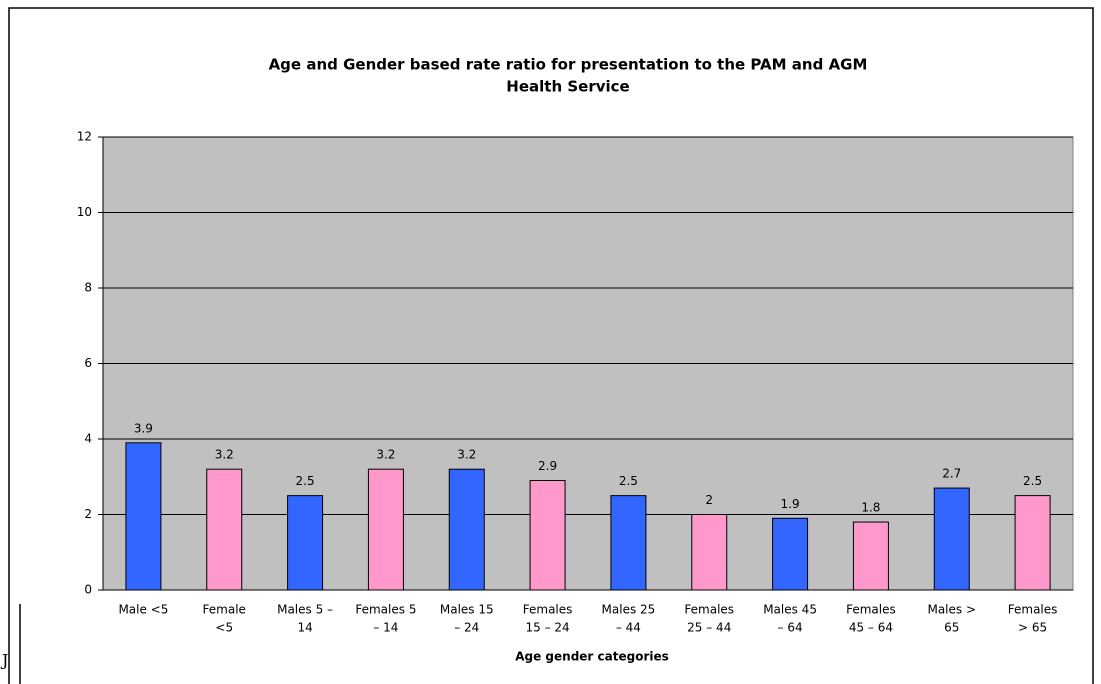 The width and height of the screenshot is (1101, 684). I want to click on fragment-text: J, so click(4, 660).